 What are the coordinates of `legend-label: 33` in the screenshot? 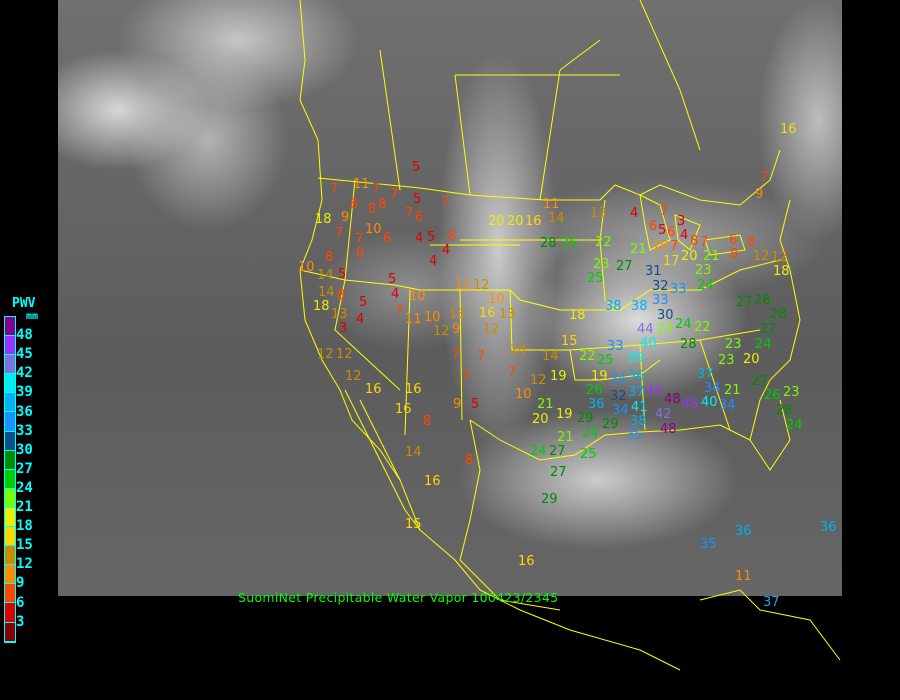 It's located at (24, 430).